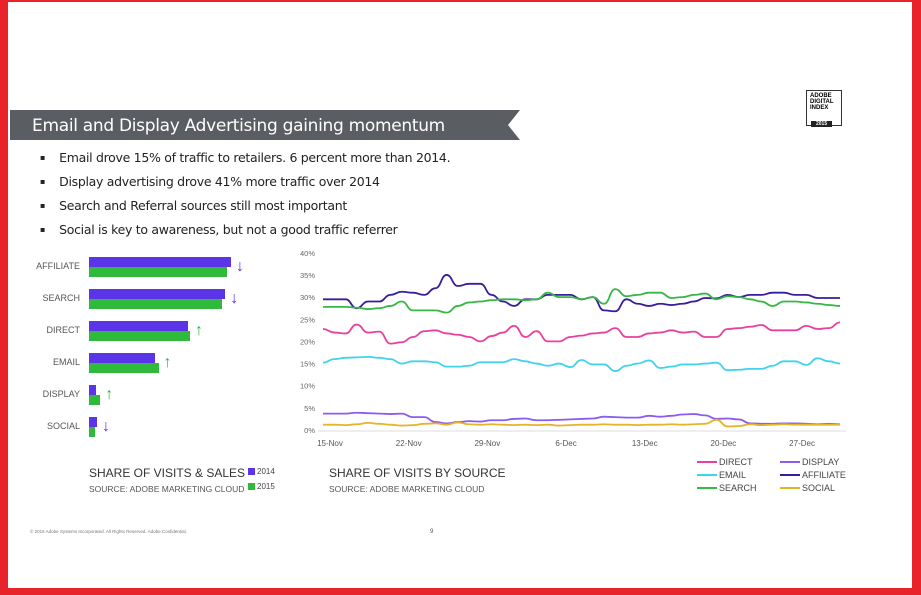 The width and height of the screenshot is (921, 595). I want to click on legend-label: SEARCH, so click(738, 488).